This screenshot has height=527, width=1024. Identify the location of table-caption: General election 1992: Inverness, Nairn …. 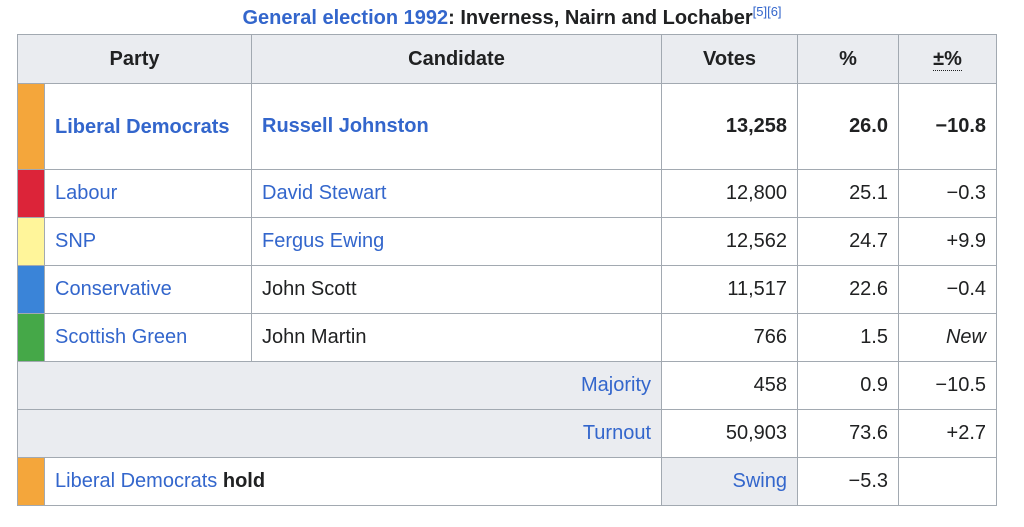
(512, 17).